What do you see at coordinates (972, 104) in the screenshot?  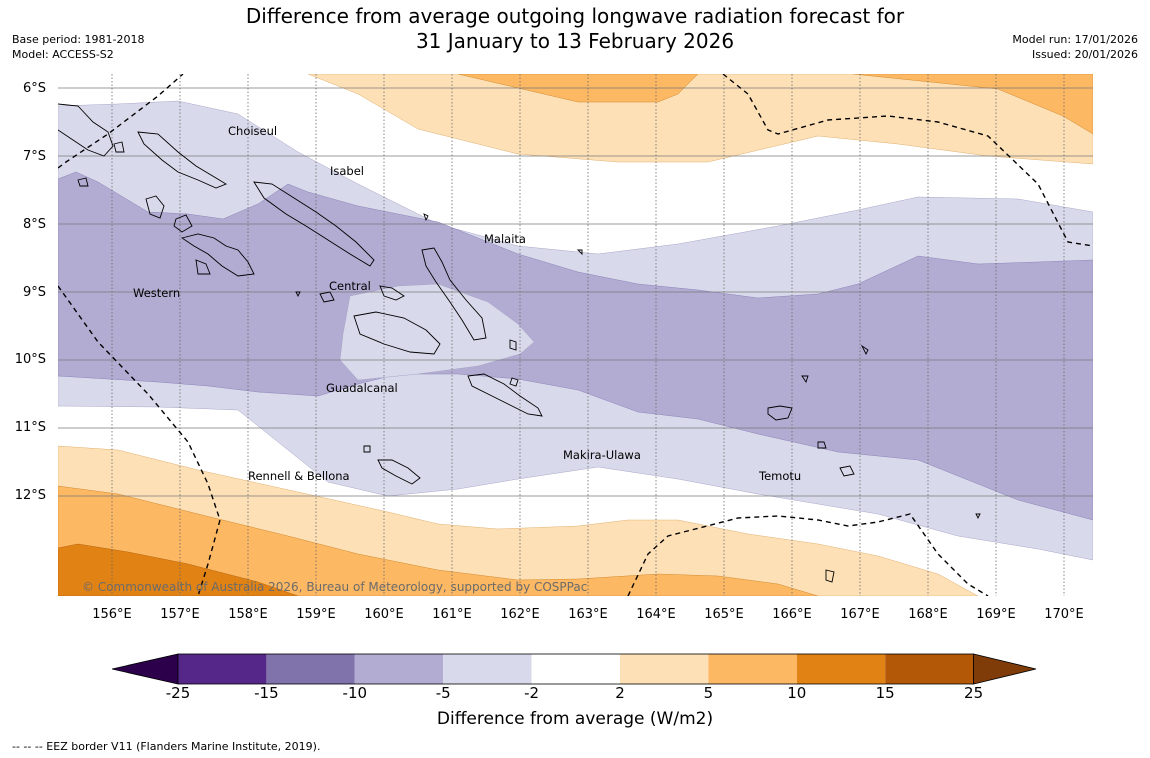 I see `north-orange-mid-band-east` at bounding box center [972, 104].